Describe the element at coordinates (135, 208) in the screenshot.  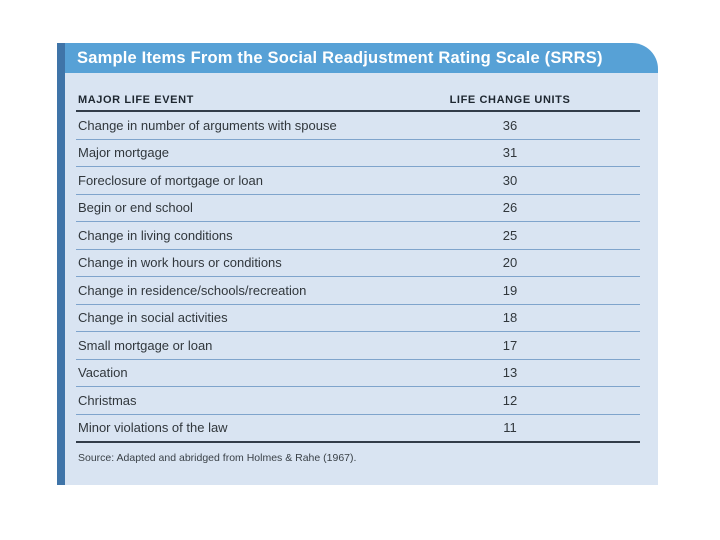
I see `event-cell: Begin or end school` at that location.